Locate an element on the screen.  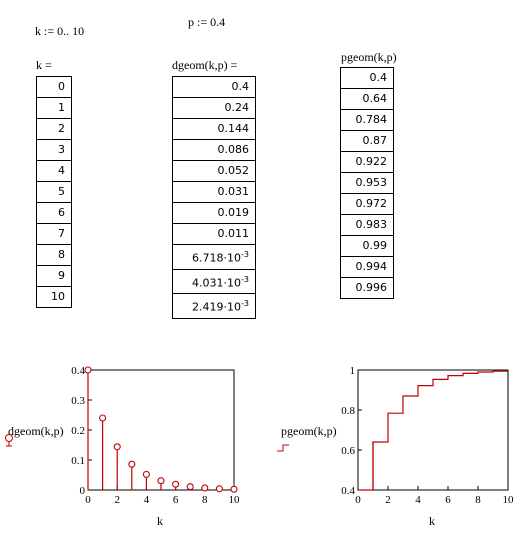
dgeom-table-row: 0.019 is located at coordinates (214, 213).